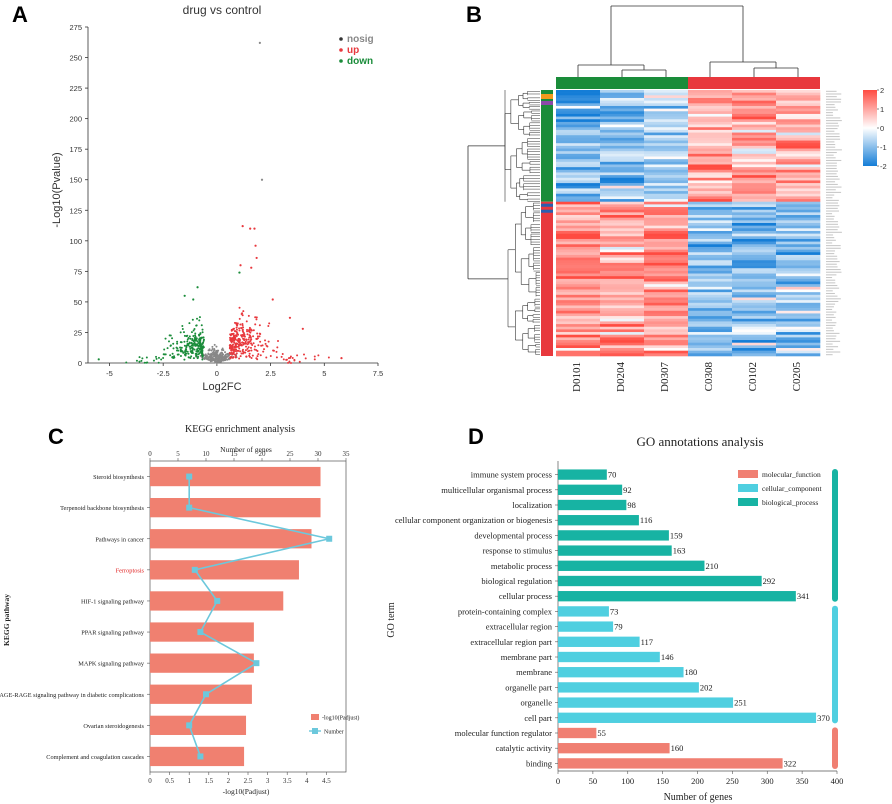 This screenshot has width=892, height=804. Describe the element at coordinates (75, 210) in the screenshot. I see `volcano-y-tick-label: 125` at that location.